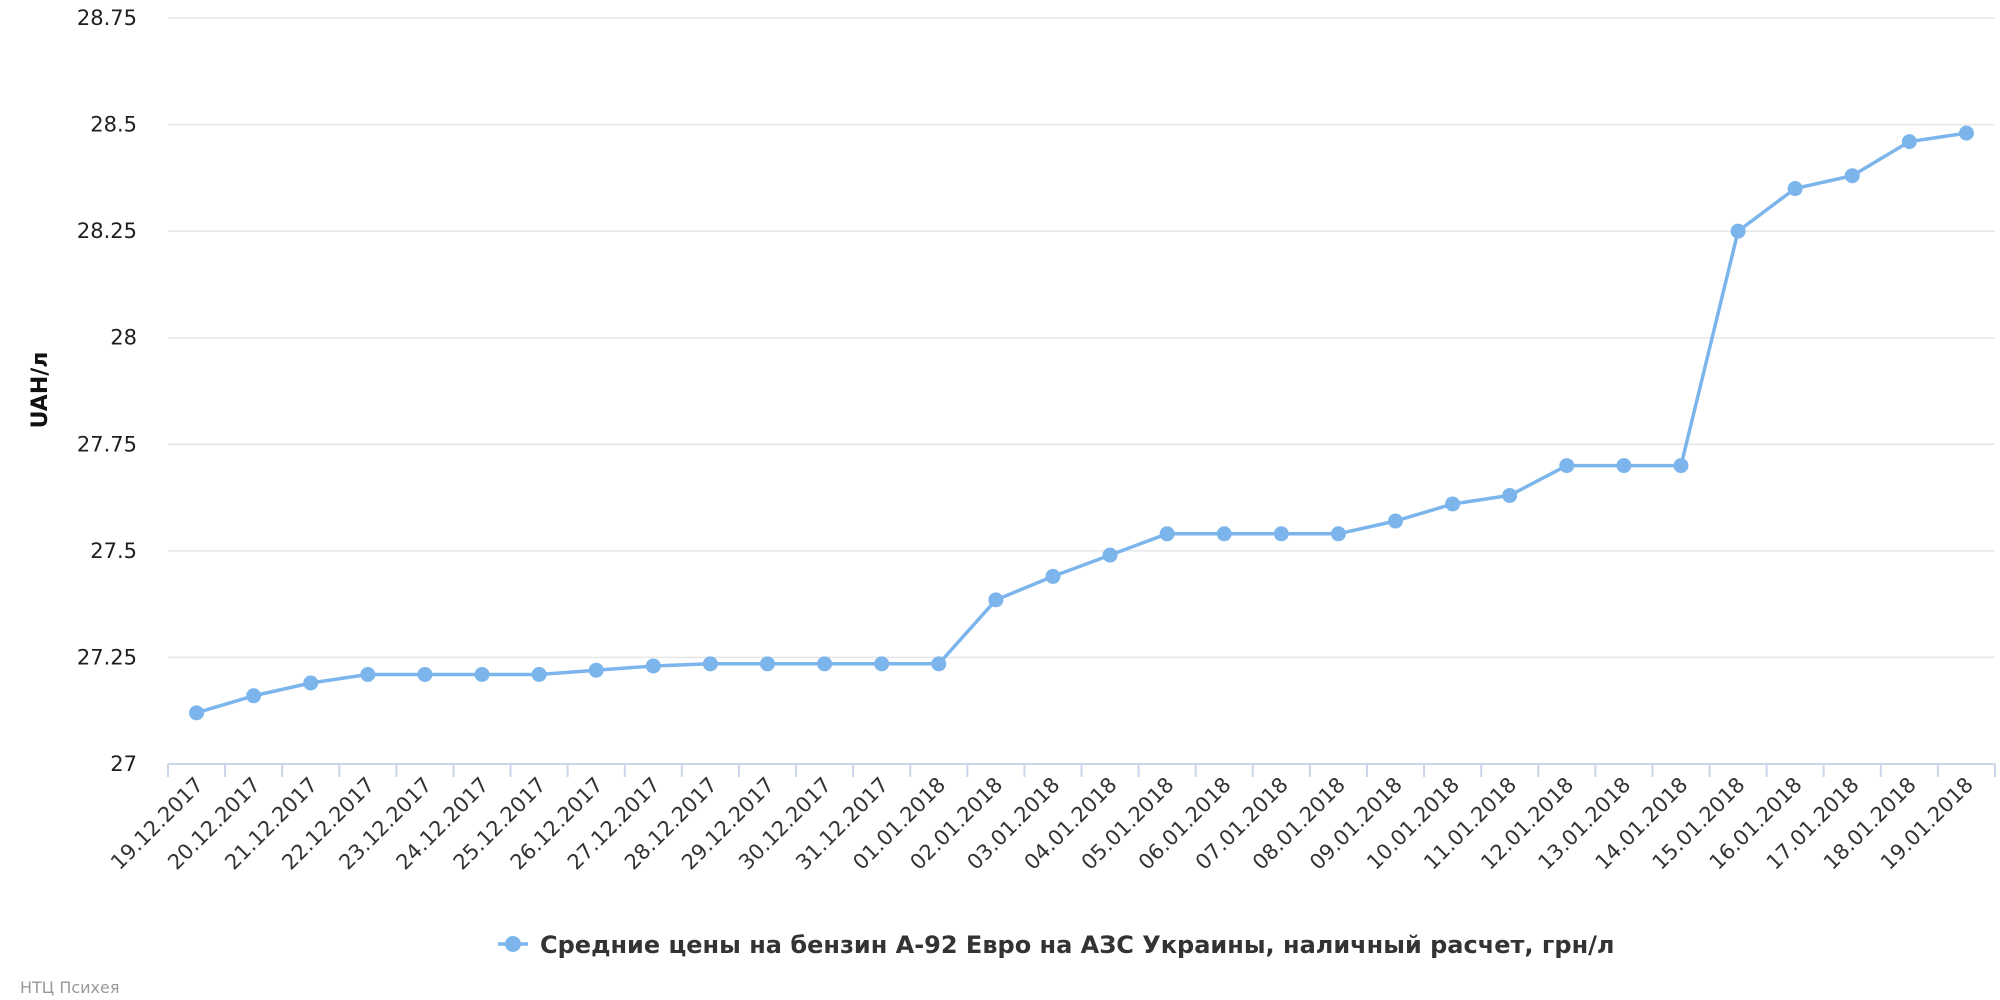  I want to click on y-tick-label: 28, so click(123, 338).